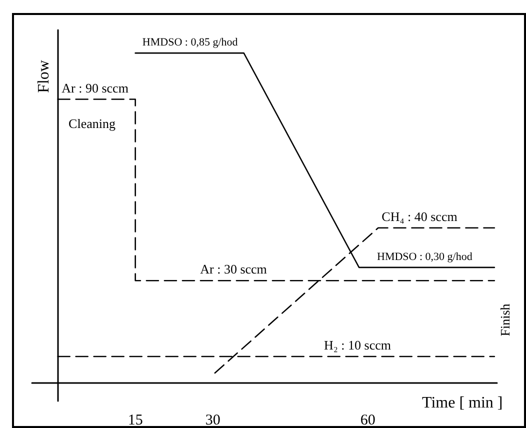 Image resolution: width=526 pixels, height=428 pixels. What do you see at coordinates (92, 123) in the screenshot?
I see `annotation: Cleaning` at bounding box center [92, 123].